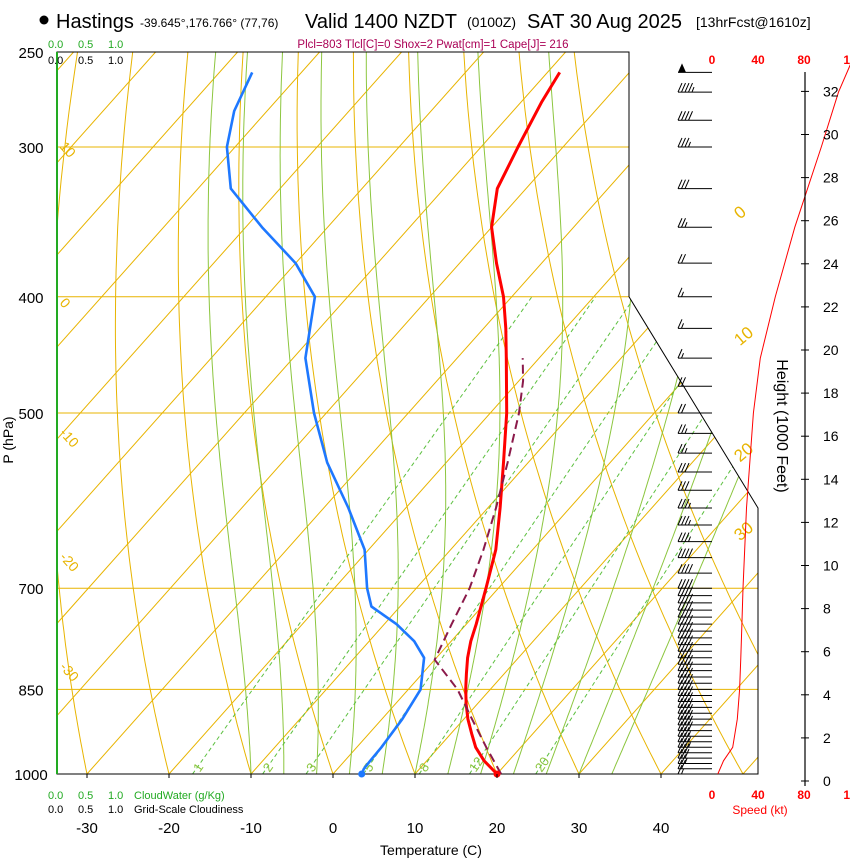 This screenshot has width=850, height=860. What do you see at coordinates (831, 264) in the screenshot?
I see `height-tick-label: 24` at bounding box center [831, 264].